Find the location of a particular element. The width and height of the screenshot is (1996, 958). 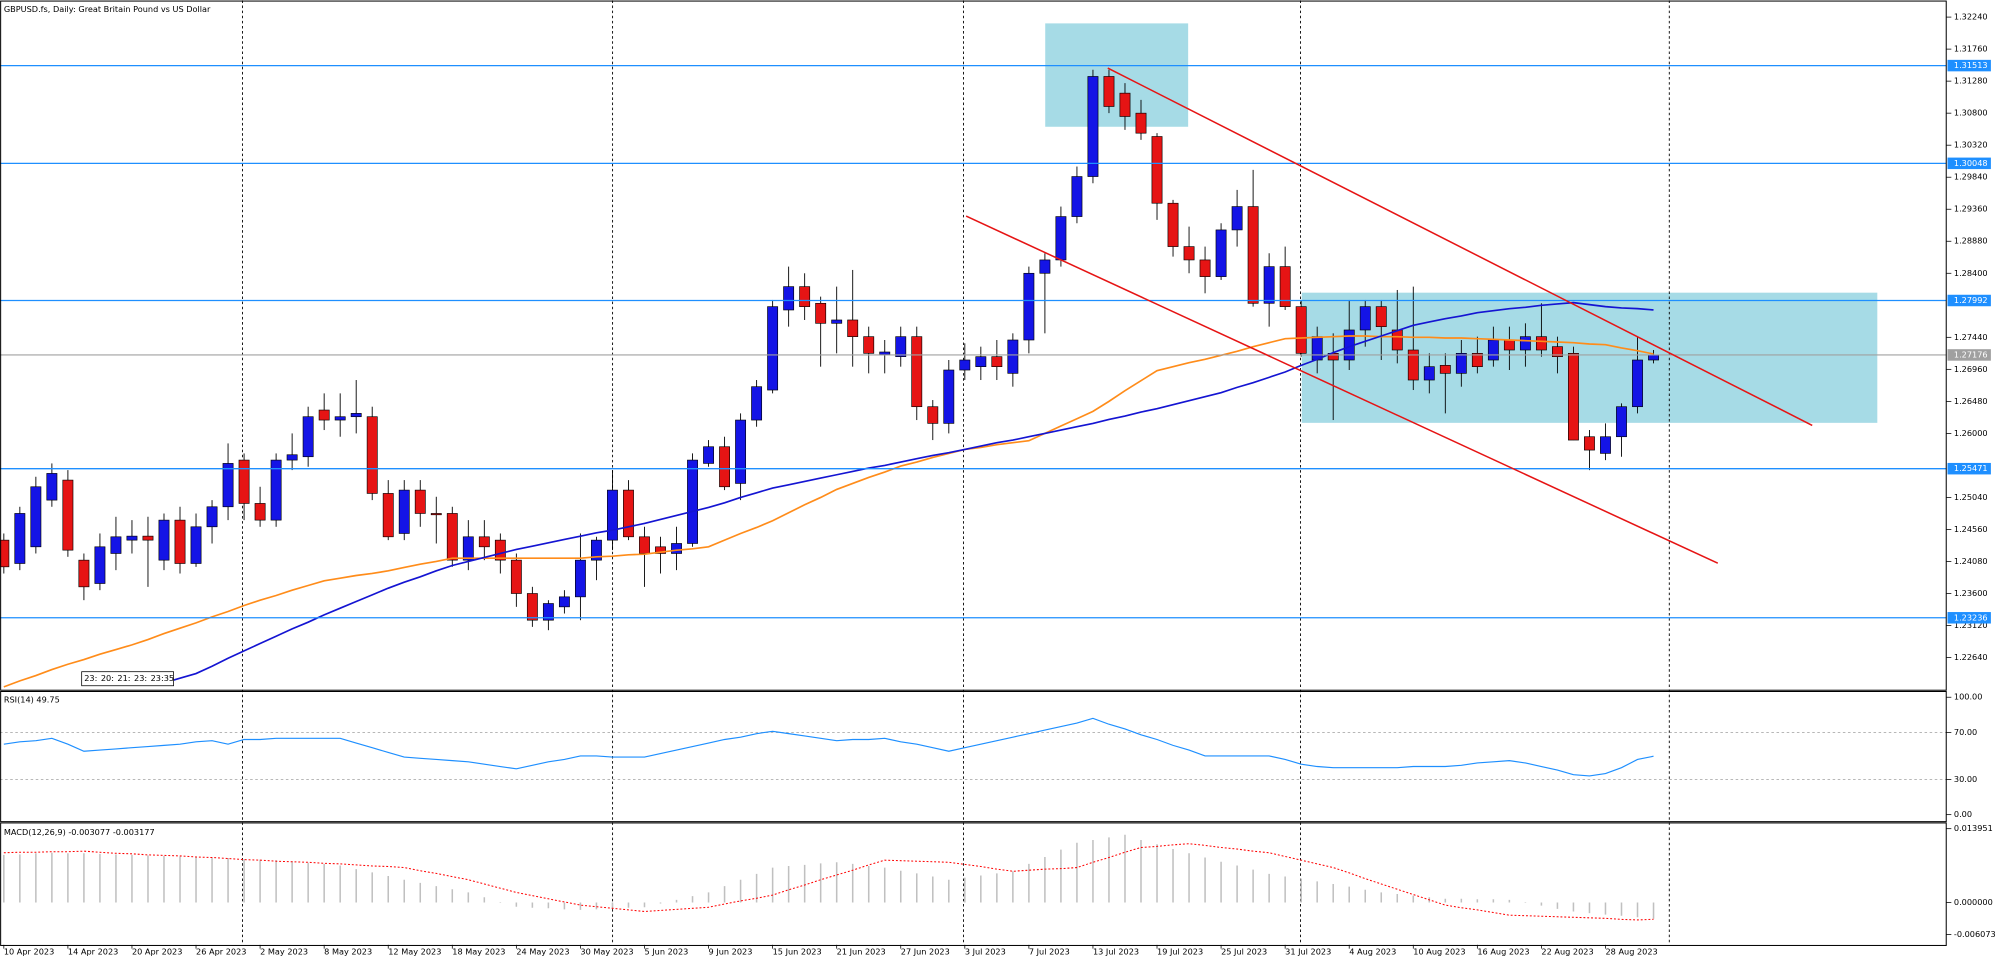

y-tick-label: 0.013951 is located at coordinates (1973, 828).